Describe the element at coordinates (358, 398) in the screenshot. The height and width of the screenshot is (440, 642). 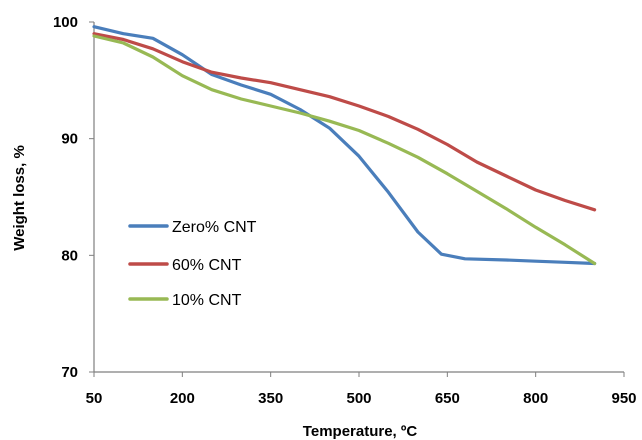
I see `x-tick-label: 500` at that location.